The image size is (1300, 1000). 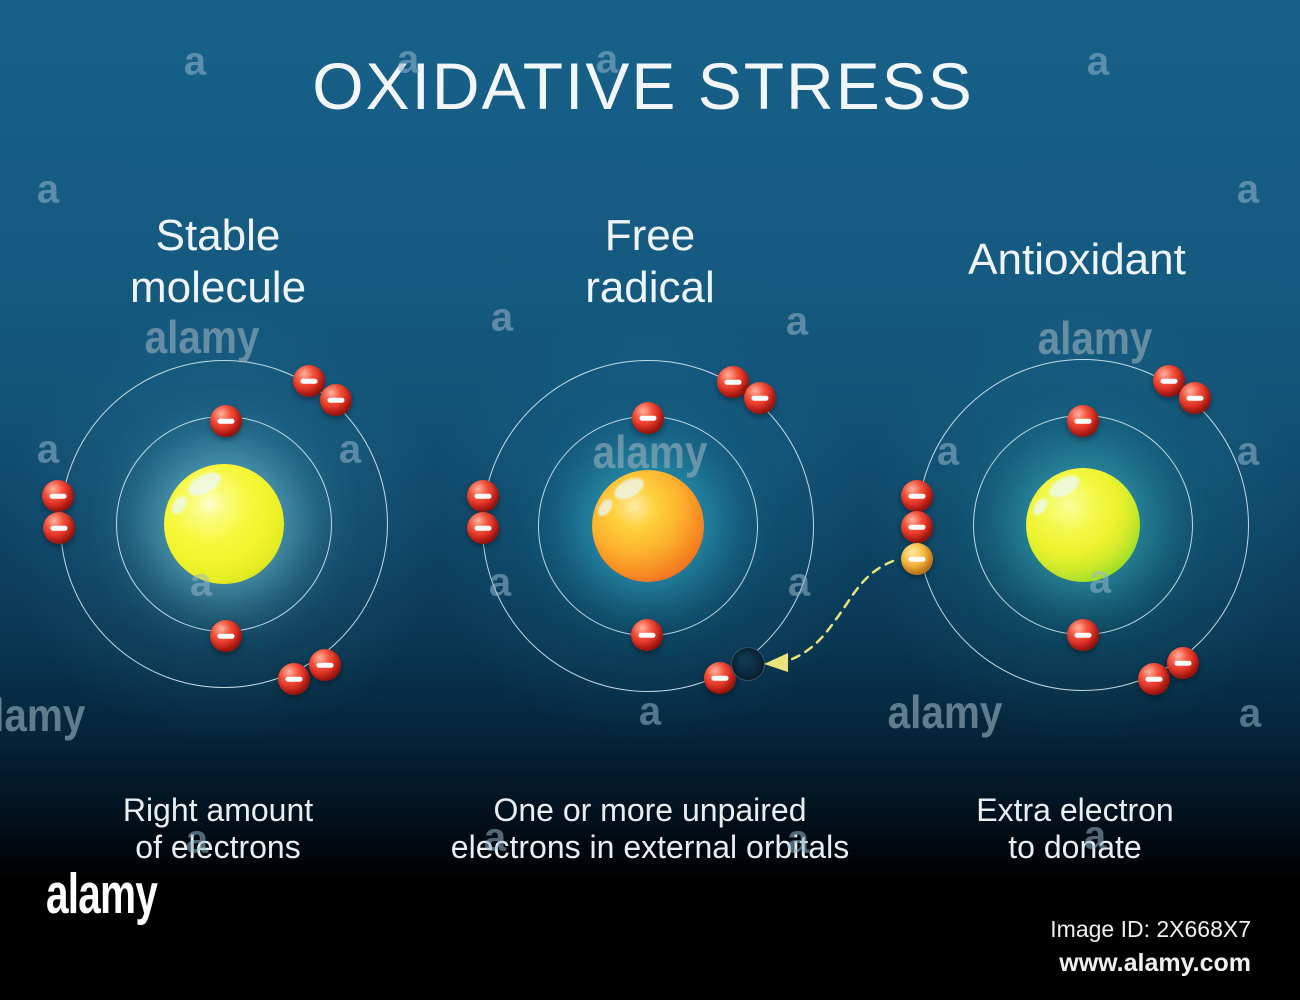 I want to click on caption-antioxidant: Extra electron to donate, so click(x=1074, y=829).